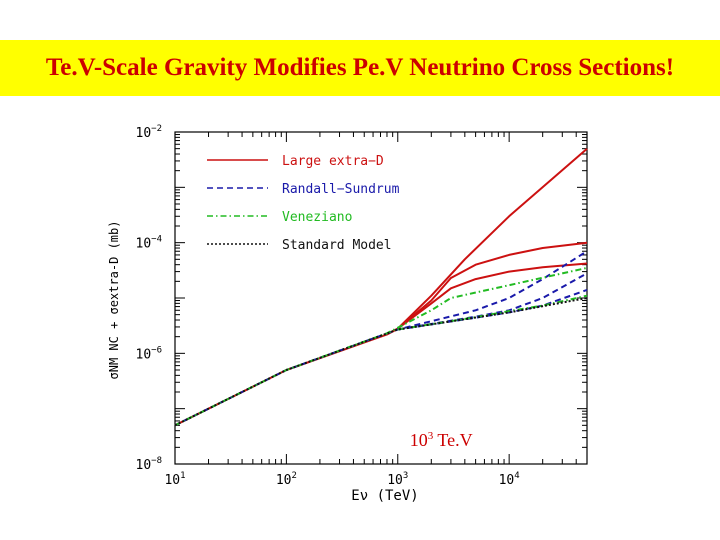 The height and width of the screenshot is (540, 720). What do you see at coordinates (293, 476) in the screenshot?
I see `x-tick-label-exp: 2` at bounding box center [293, 476].